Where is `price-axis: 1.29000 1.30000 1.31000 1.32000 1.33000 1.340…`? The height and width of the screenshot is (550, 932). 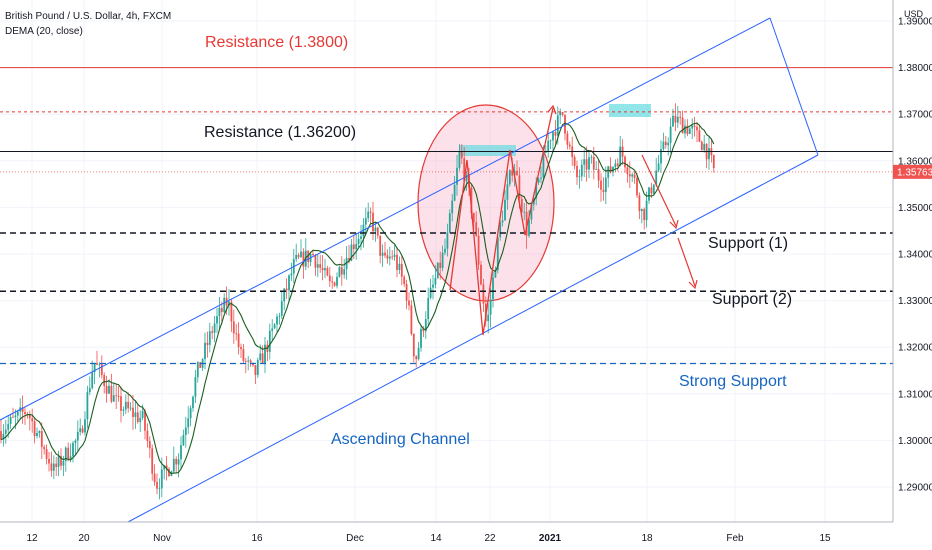
price-axis: 1.29000 1.30000 1.31000 1.32000 1.33000 1.340… is located at coordinates (915, 255).